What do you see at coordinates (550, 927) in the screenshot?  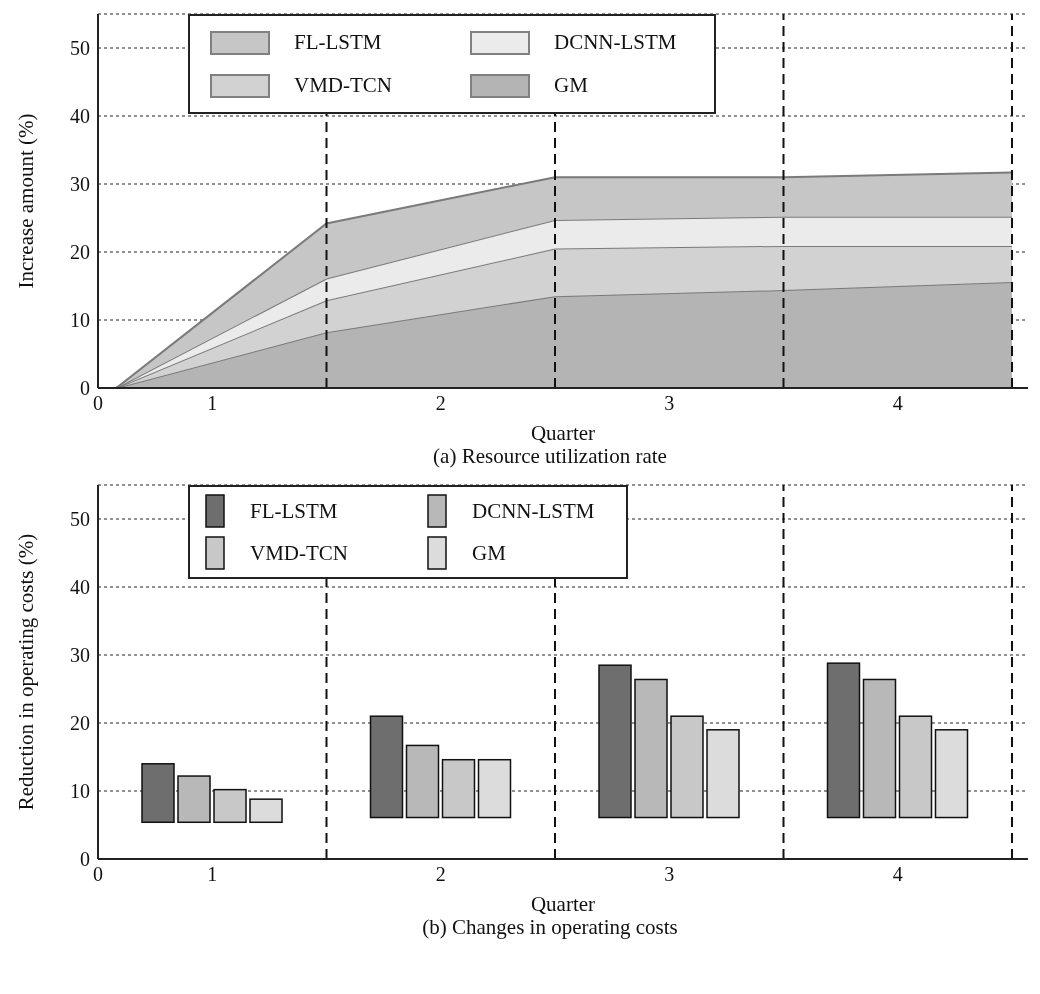 I see `text: (b) Changes in operating costs` at bounding box center [550, 927].